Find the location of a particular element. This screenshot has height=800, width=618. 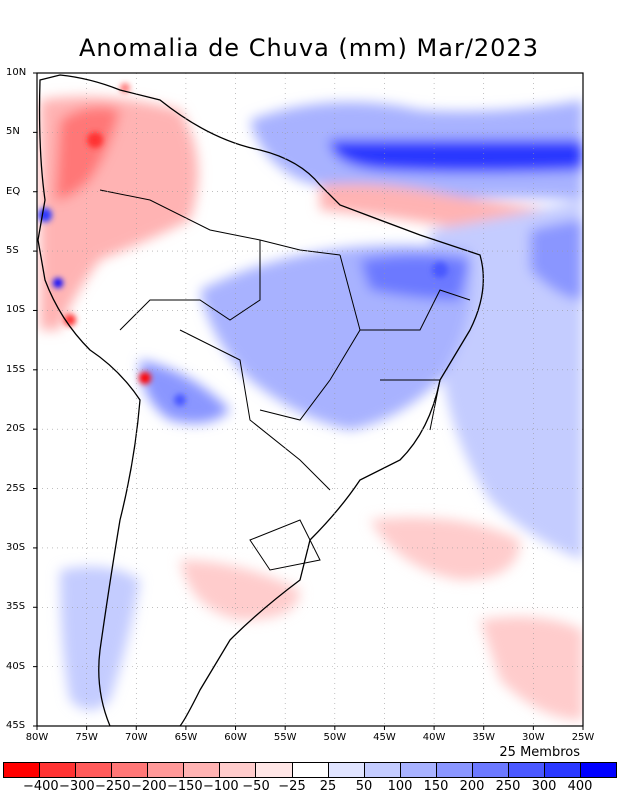

lon-tick-label: 75W is located at coordinates (86, 737).